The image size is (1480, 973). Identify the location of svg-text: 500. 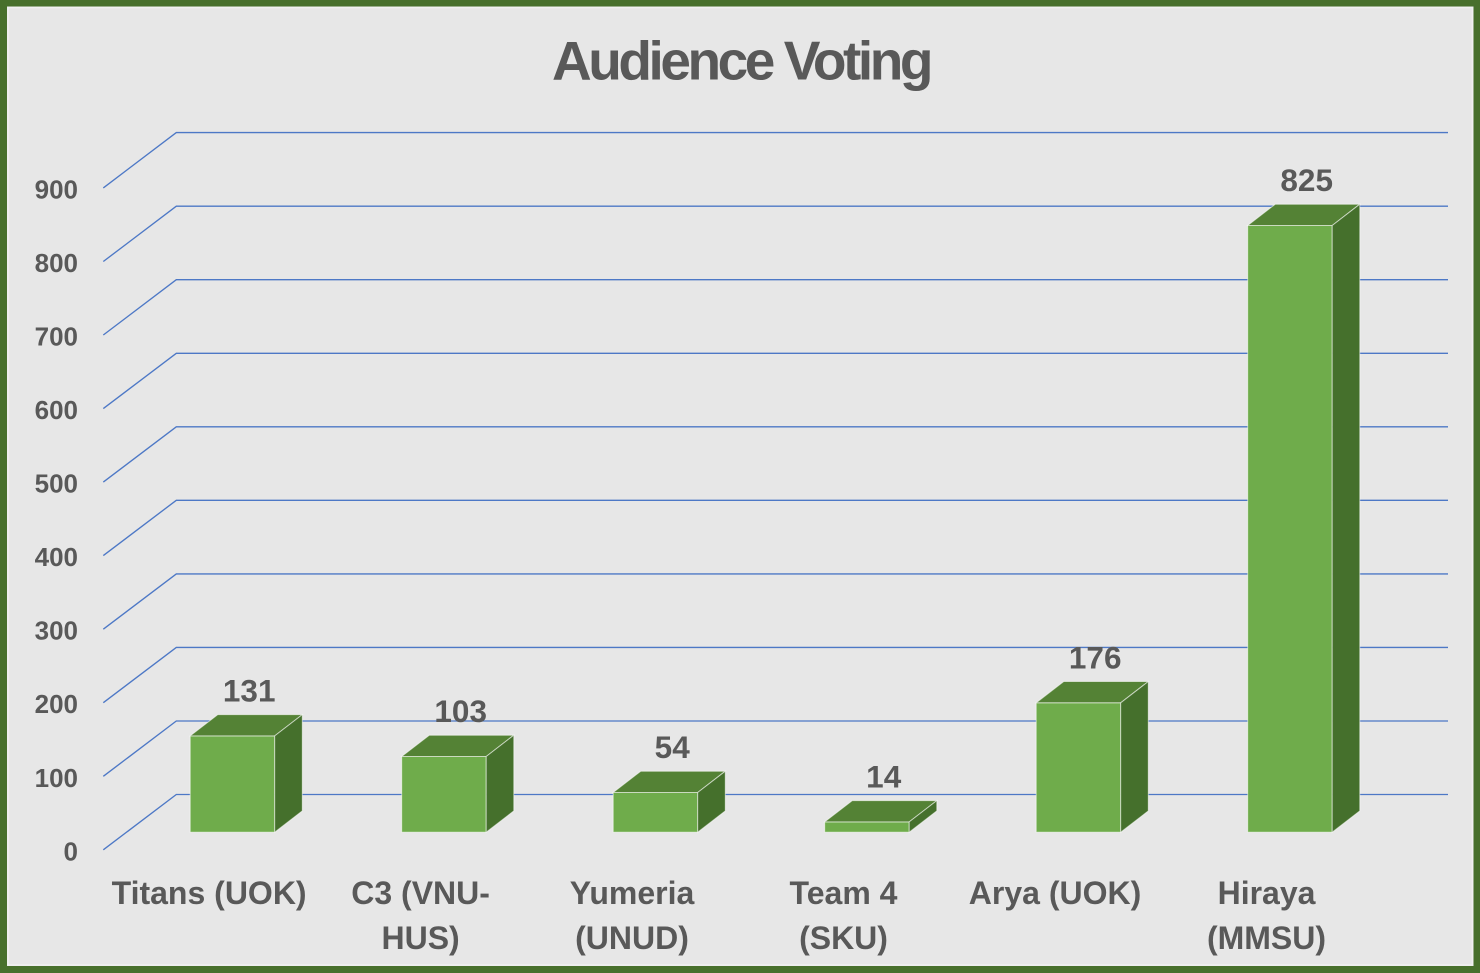
(56, 484).